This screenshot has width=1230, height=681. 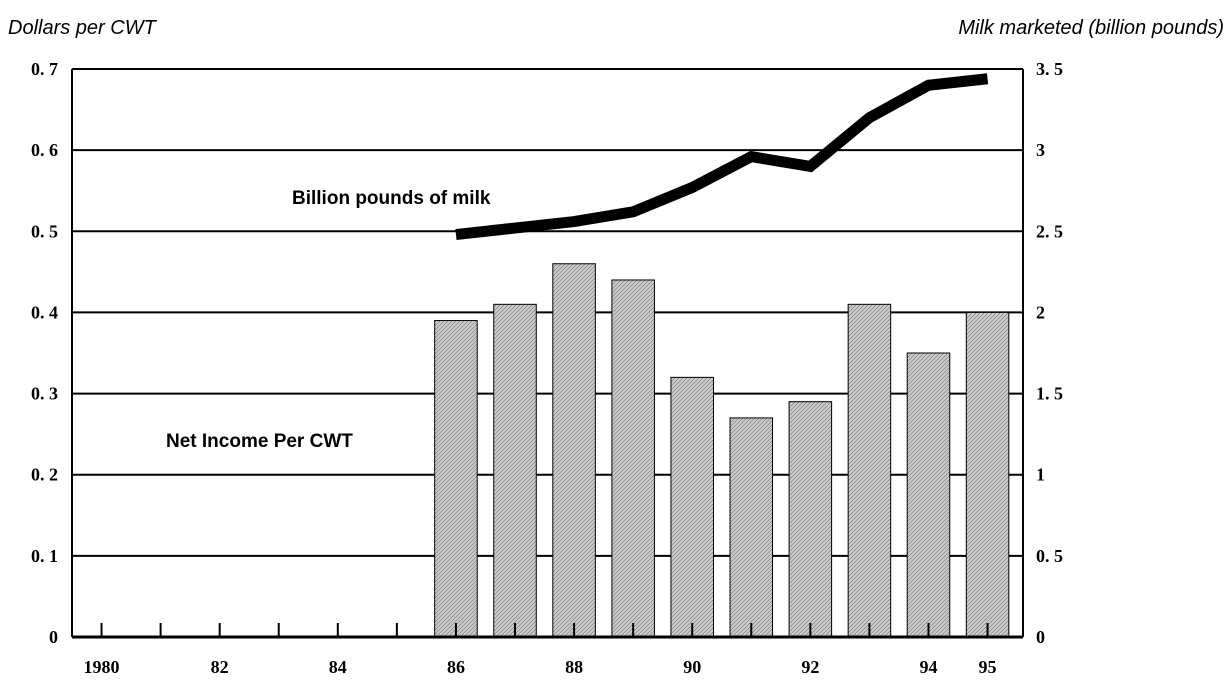 What do you see at coordinates (1049, 69) in the screenshot?
I see `right-tick-label: 3. 5` at bounding box center [1049, 69].